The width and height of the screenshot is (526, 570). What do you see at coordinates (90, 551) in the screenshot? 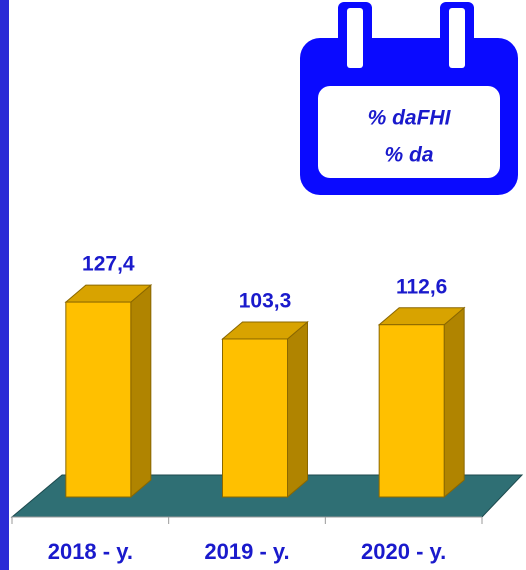
I see `x-tick-label: 2018 - y.` at bounding box center [90, 551].